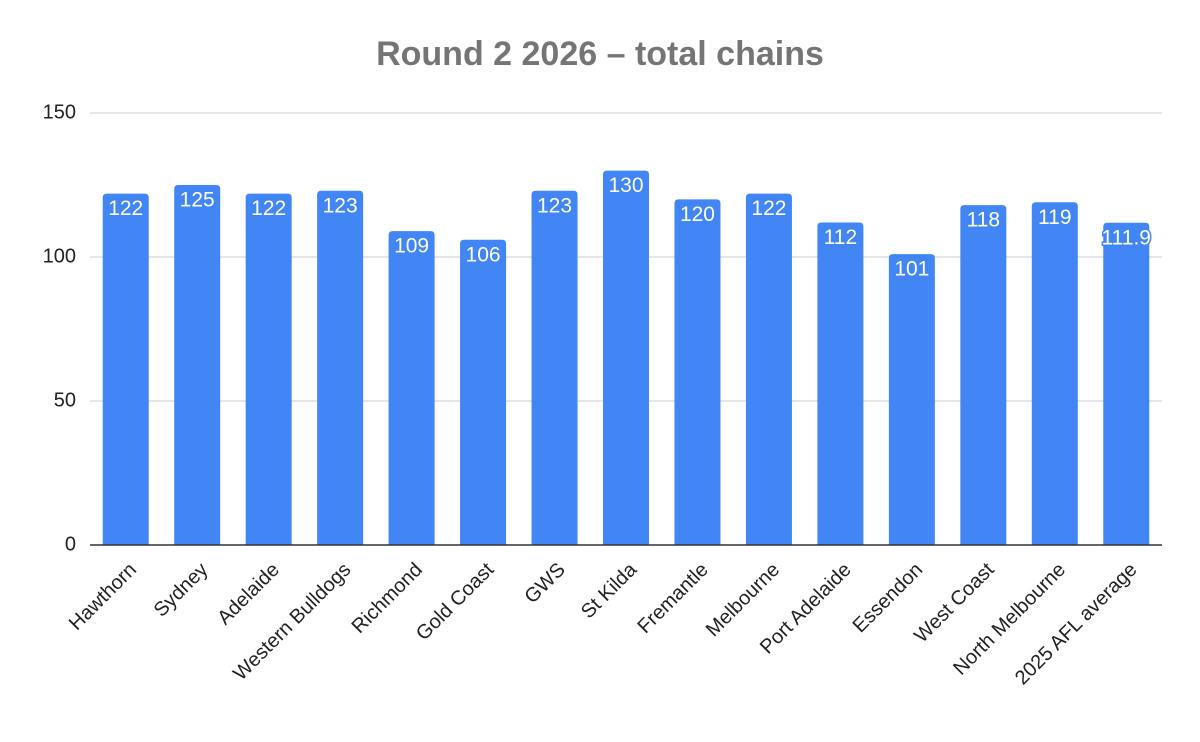 This screenshot has width=1200, height=742. What do you see at coordinates (544, 583) in the screenshot?
I see `x-tick-label: GWS` at bounding box center [544, 583].